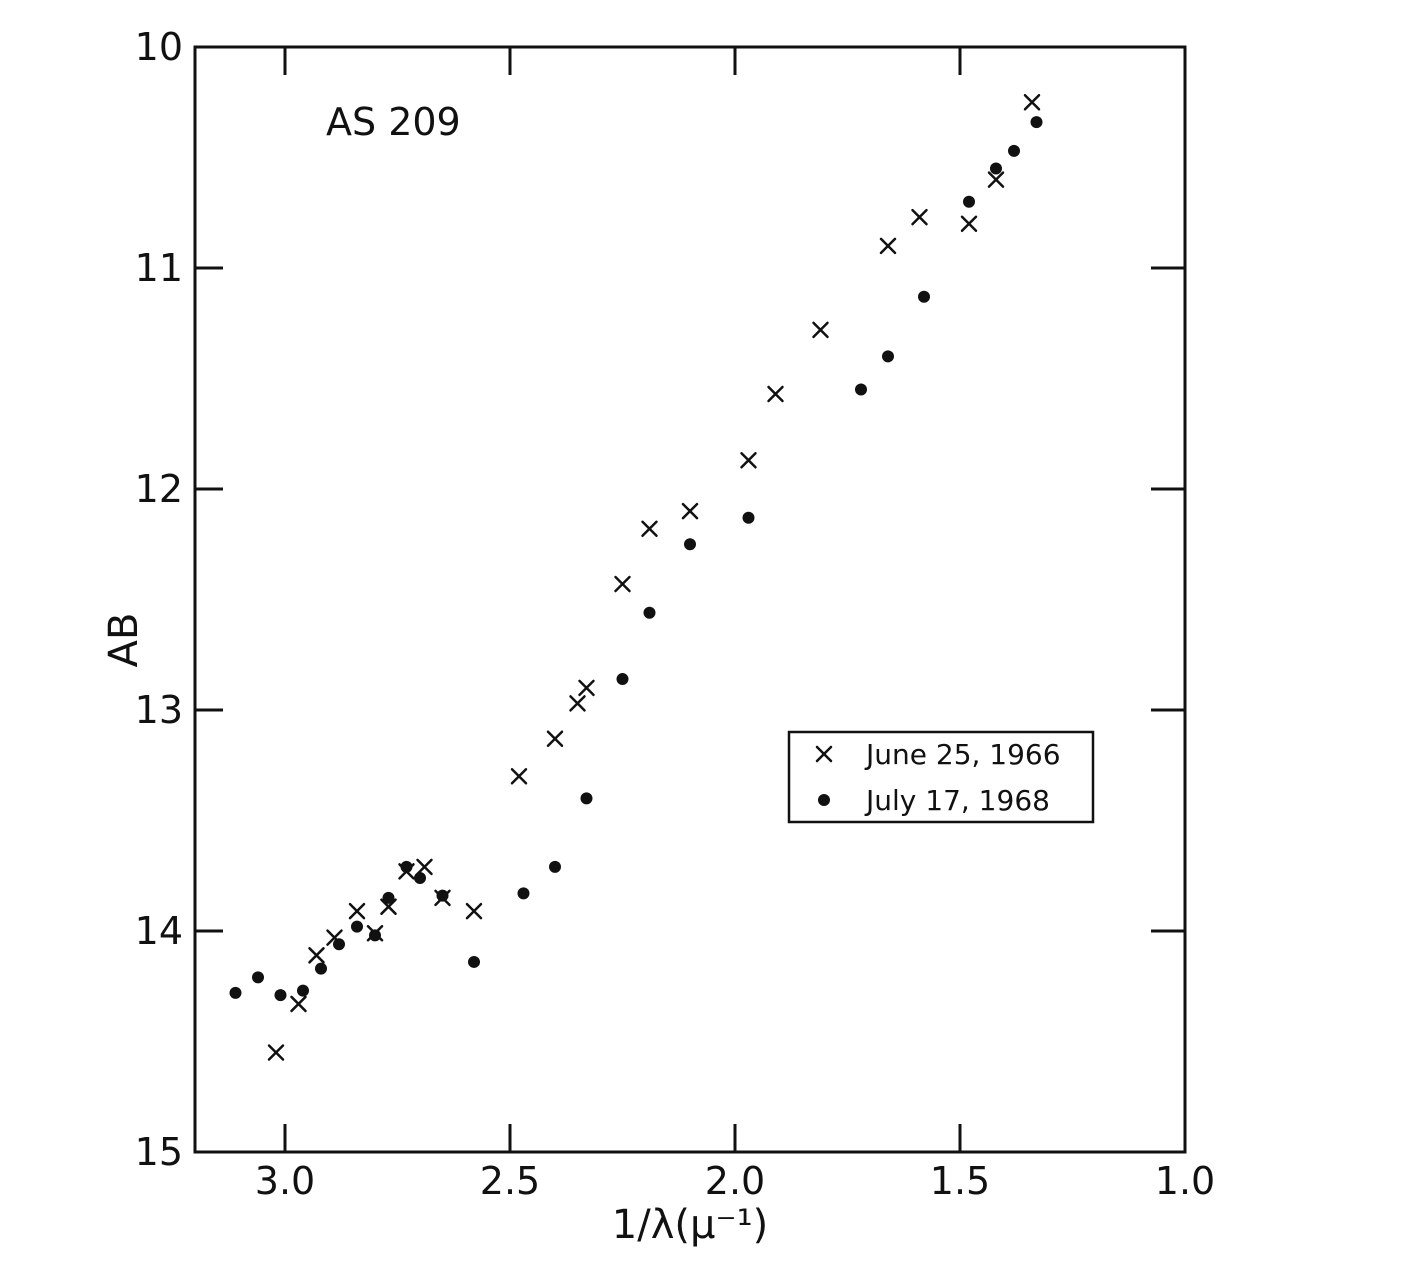 Image resolution: width=1422 pixels, height=1263 pixels. Describe the element at coordinates (159, 268) in the screenshot. I see `y-tick-label: 11` at that location.